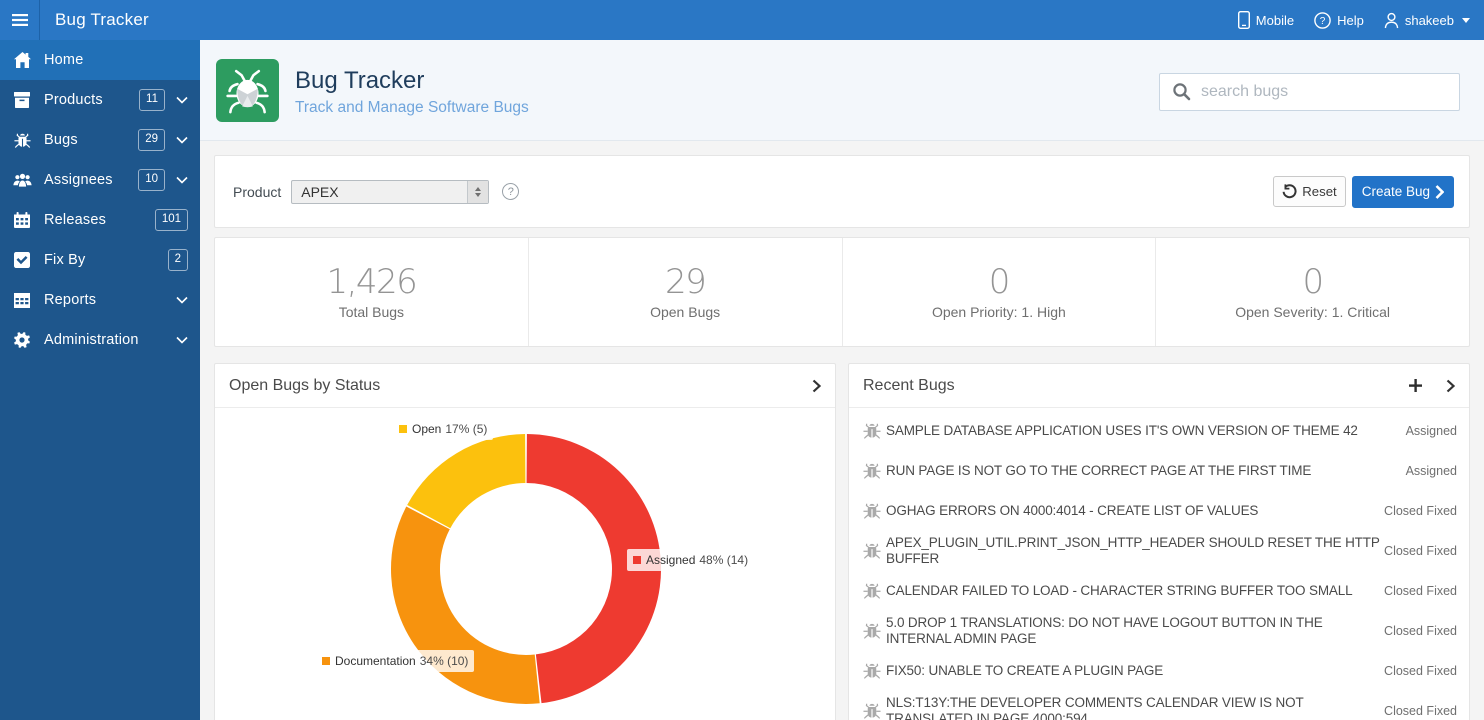 The image size is (1484, 720). What do you see at coordinates (61, 140) in the screenshot?
I see `sidebar-item-label: Bugs` at bounding box center [61, 140].